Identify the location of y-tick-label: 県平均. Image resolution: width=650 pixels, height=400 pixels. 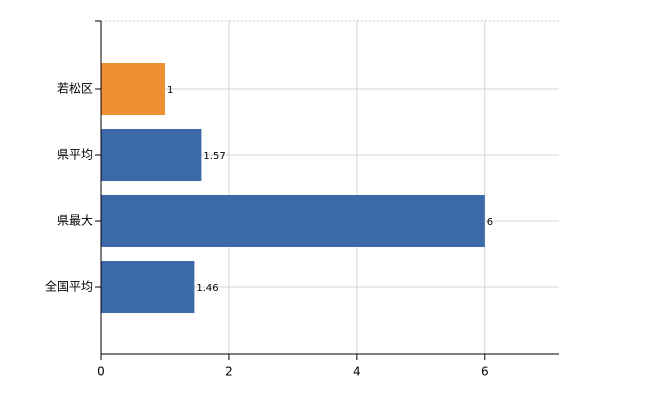
(75, 155).